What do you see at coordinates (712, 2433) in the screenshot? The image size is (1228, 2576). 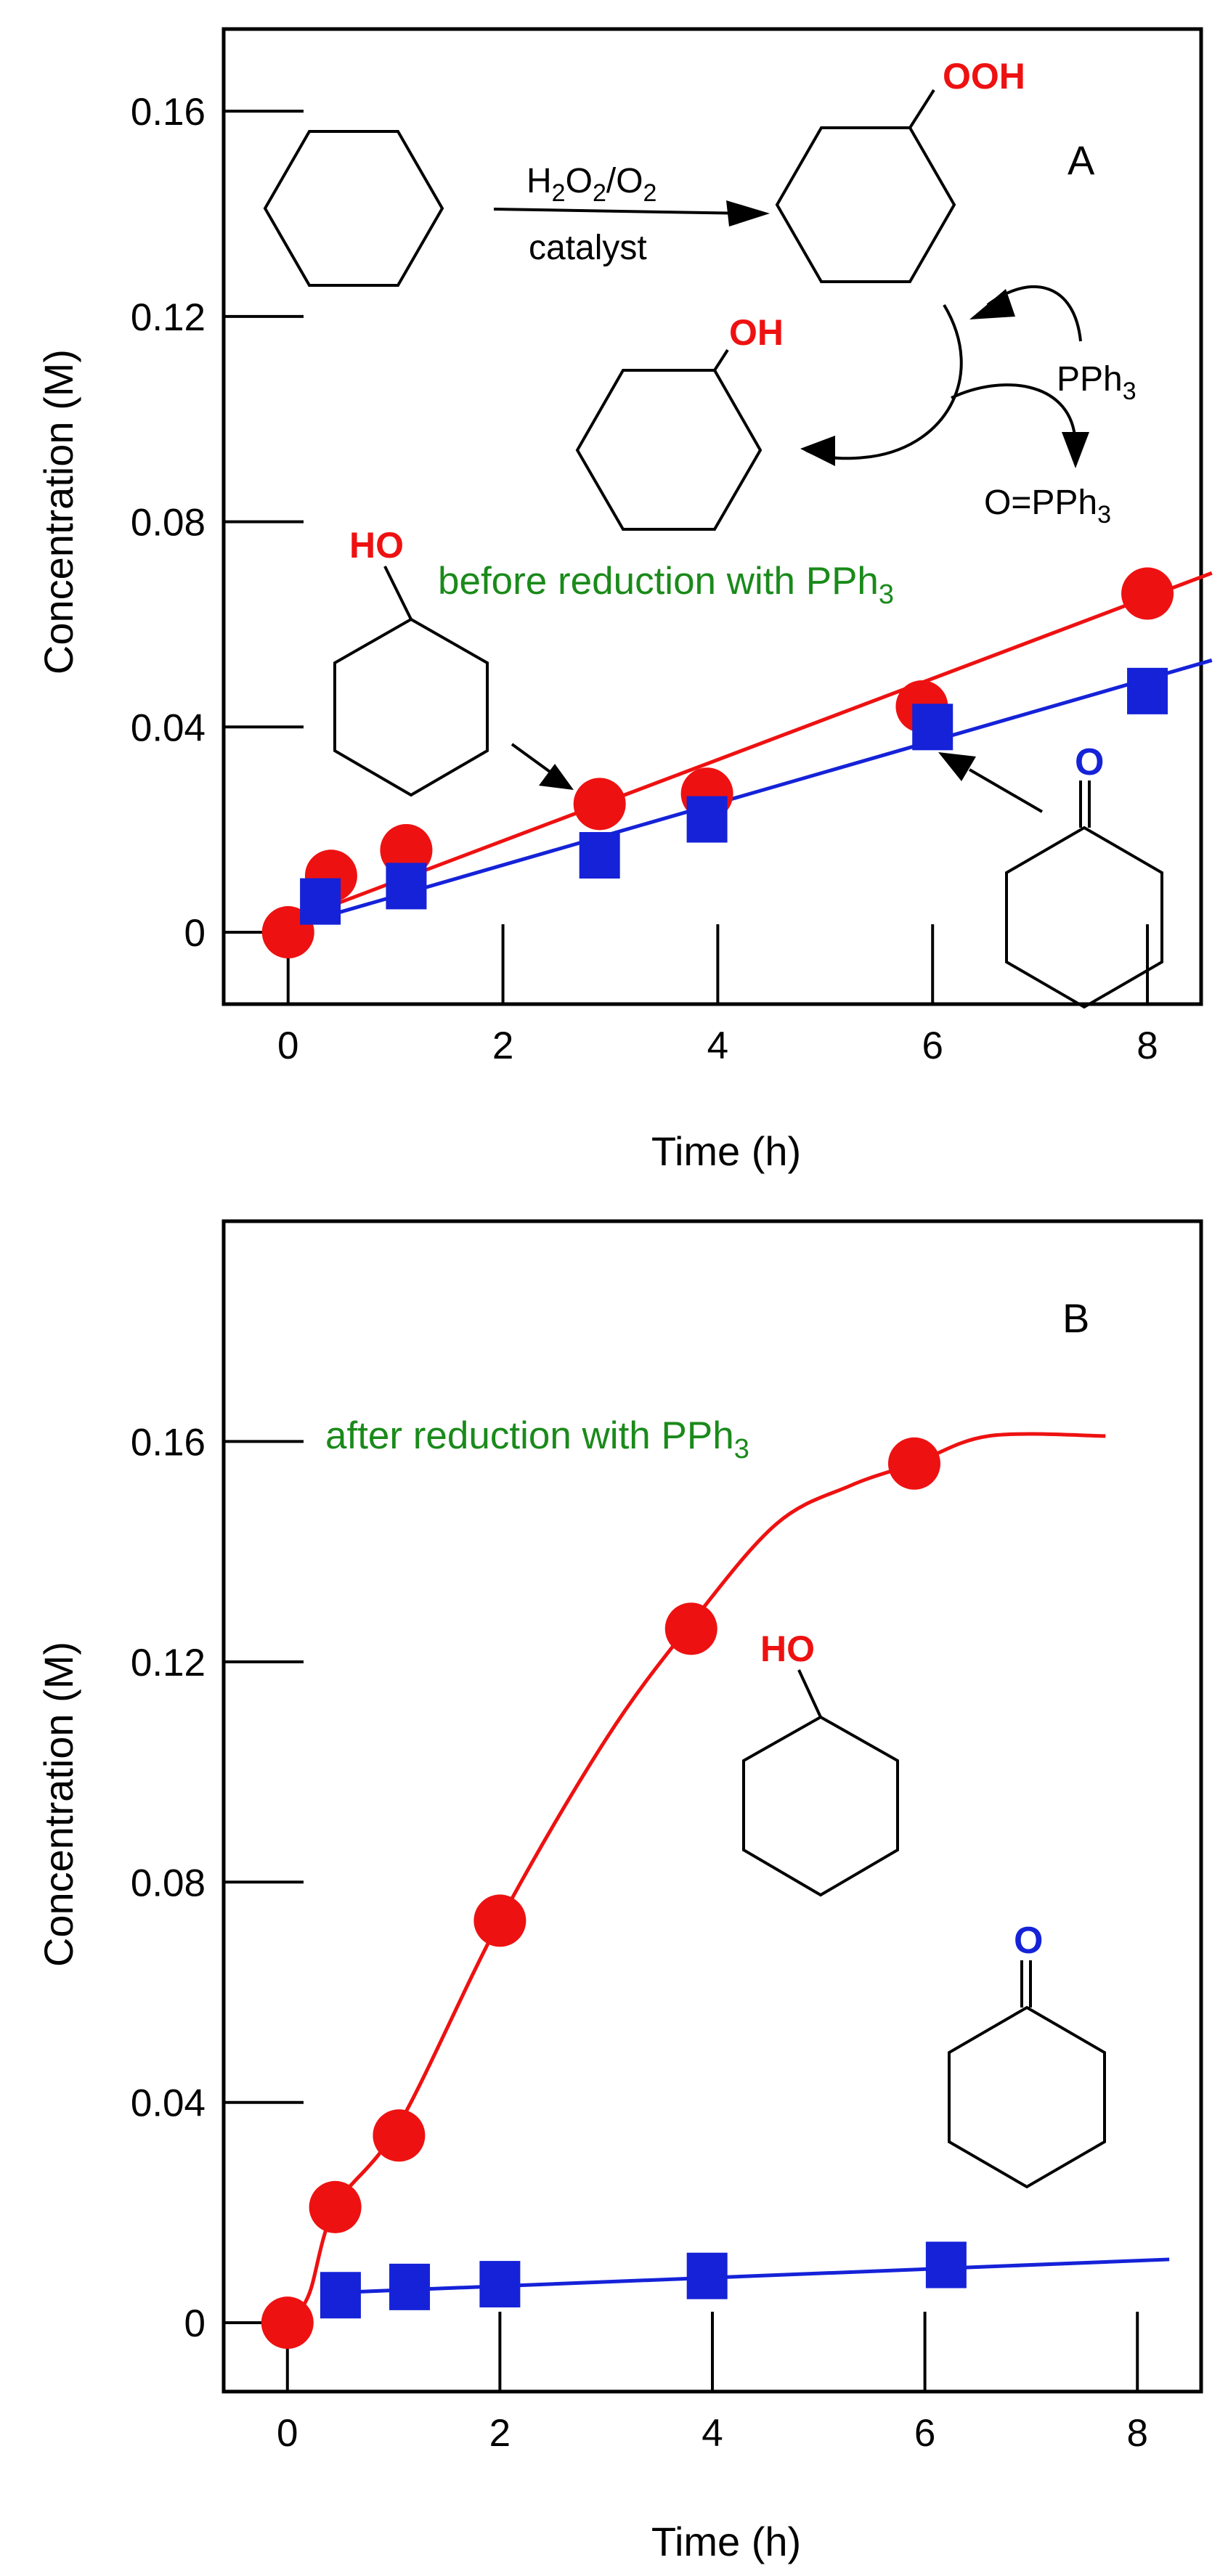 I see `b-x-tick-label: 4` at bounding box center [712, 2433].